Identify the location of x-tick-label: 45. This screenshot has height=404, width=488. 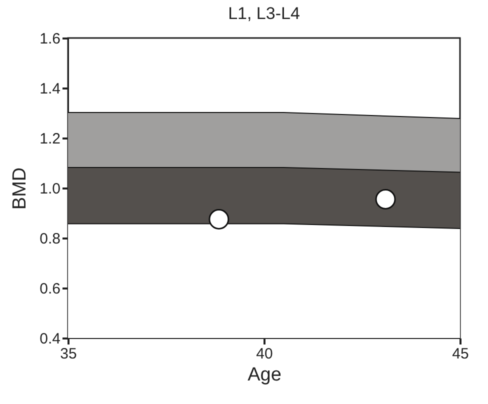
(460, 354).